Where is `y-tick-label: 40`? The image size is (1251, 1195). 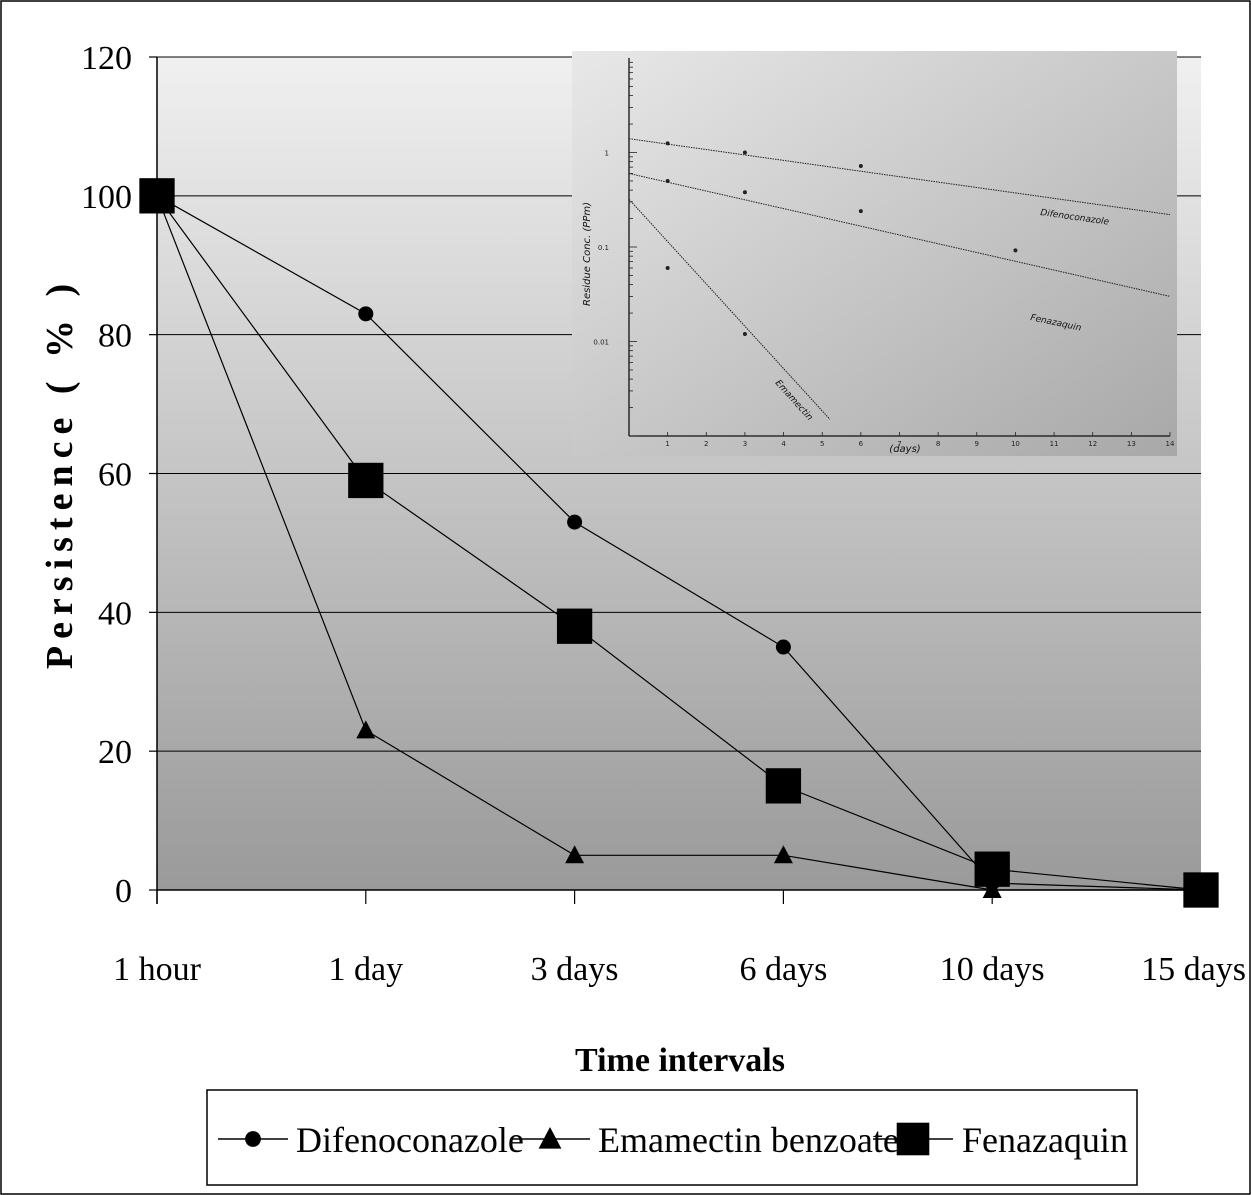 y-tick-label: 40 is located at coordinates (115, 613).